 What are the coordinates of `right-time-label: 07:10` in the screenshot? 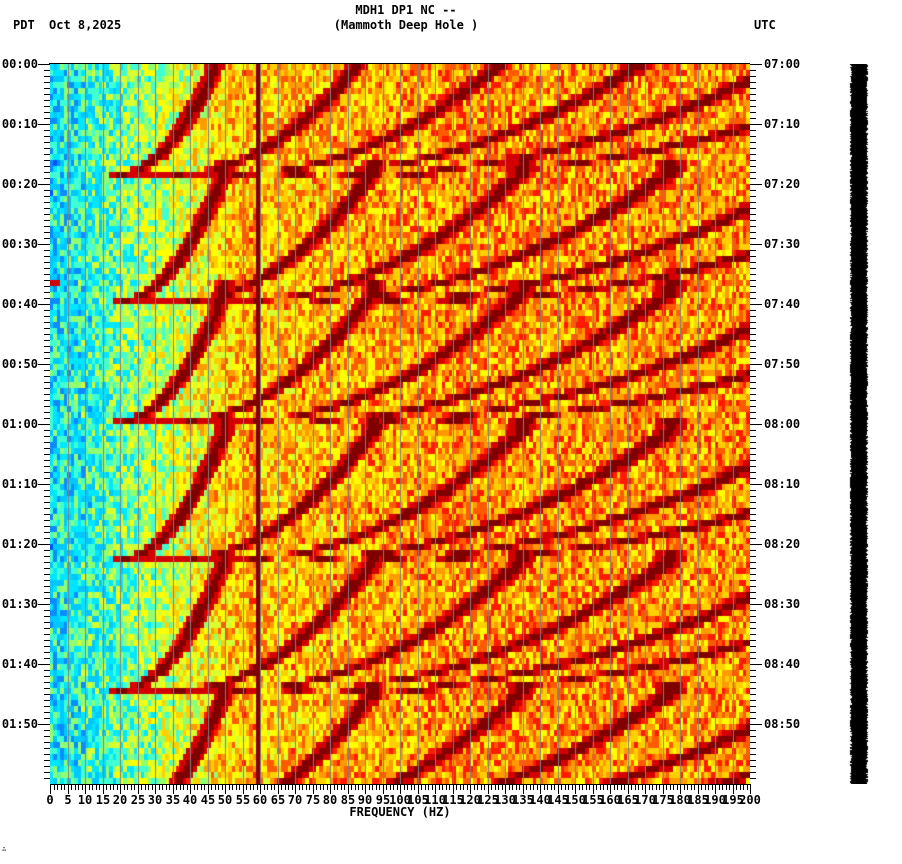 It's located at (782, 124).